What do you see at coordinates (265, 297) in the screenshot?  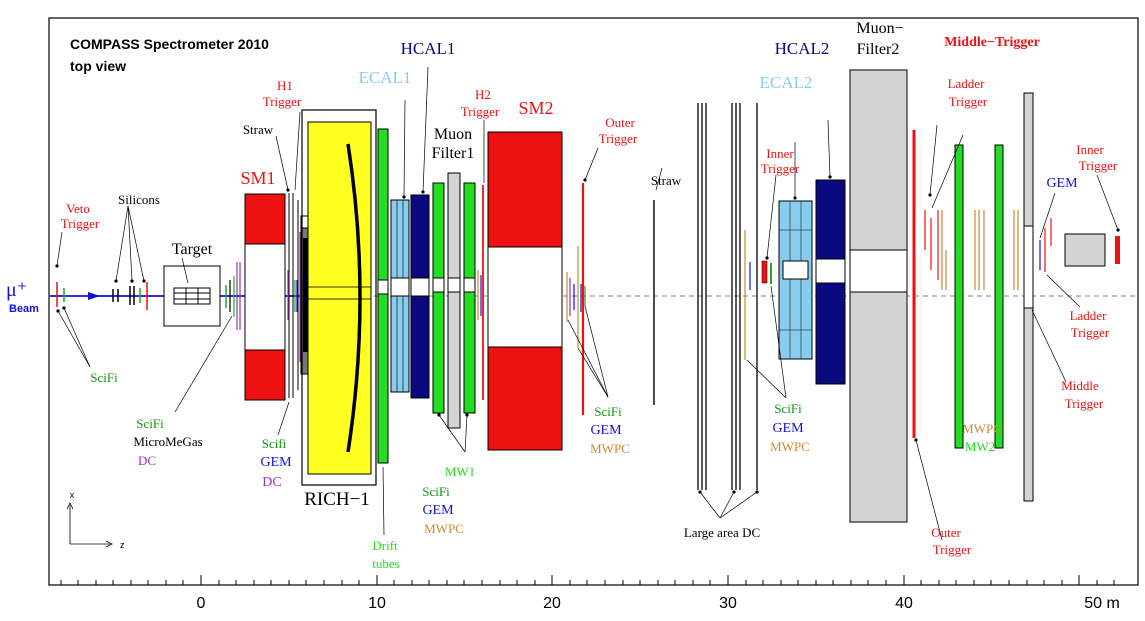 I see `sm1-magnet` at bounding box center [265, 297].